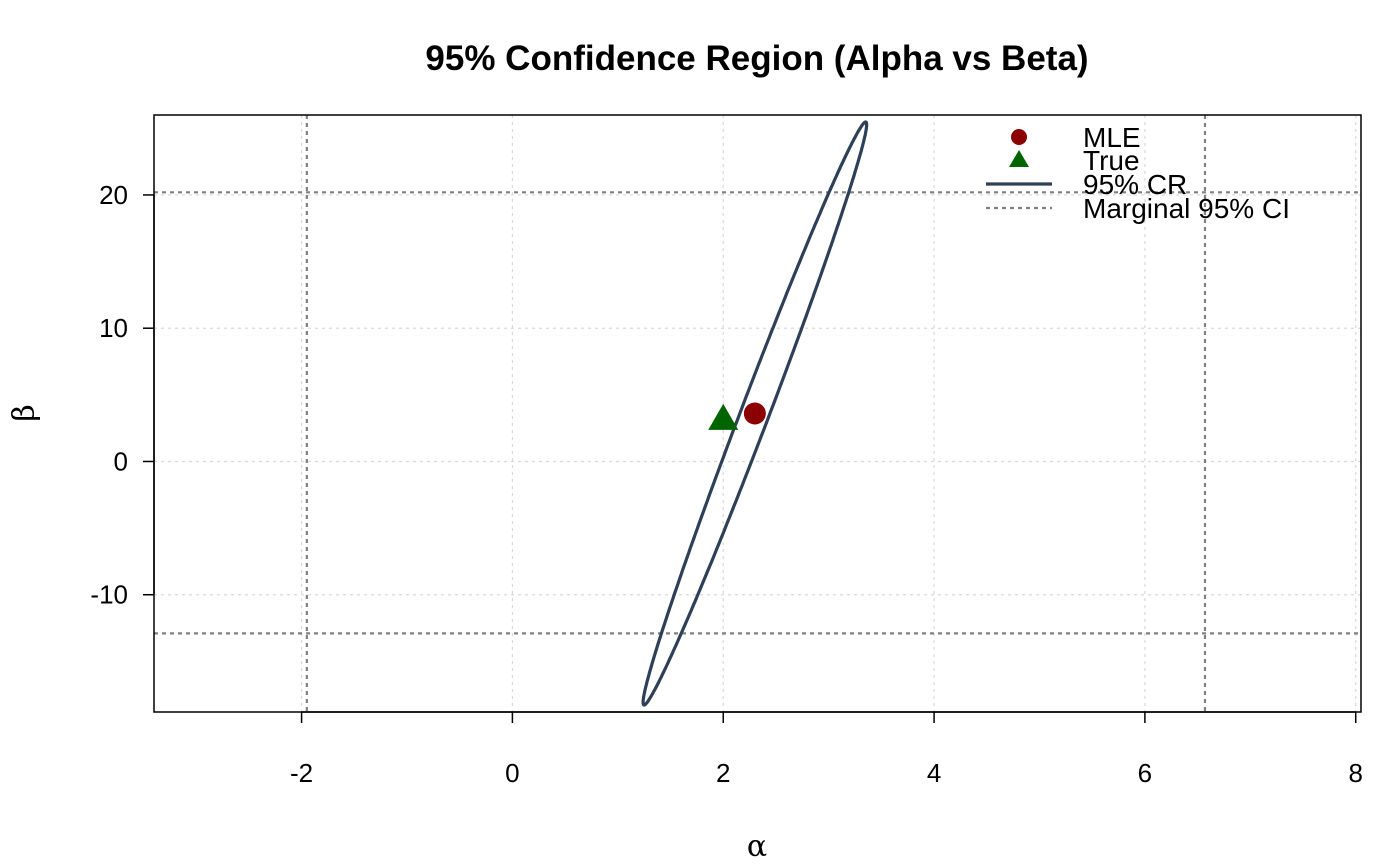  I want to click on legend-label-0: MLE, so click(1112, 137).